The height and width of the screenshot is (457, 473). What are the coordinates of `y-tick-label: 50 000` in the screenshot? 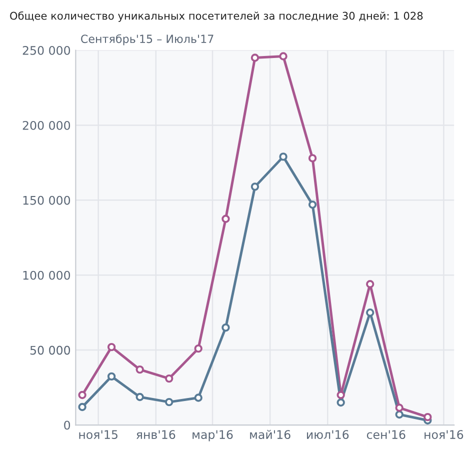 It's located at (50, 350).